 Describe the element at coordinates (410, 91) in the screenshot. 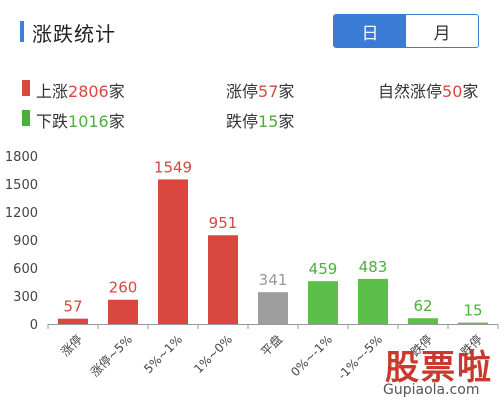

I see `stat-natural-limit-up-prefix: 自然涨停` at that location.